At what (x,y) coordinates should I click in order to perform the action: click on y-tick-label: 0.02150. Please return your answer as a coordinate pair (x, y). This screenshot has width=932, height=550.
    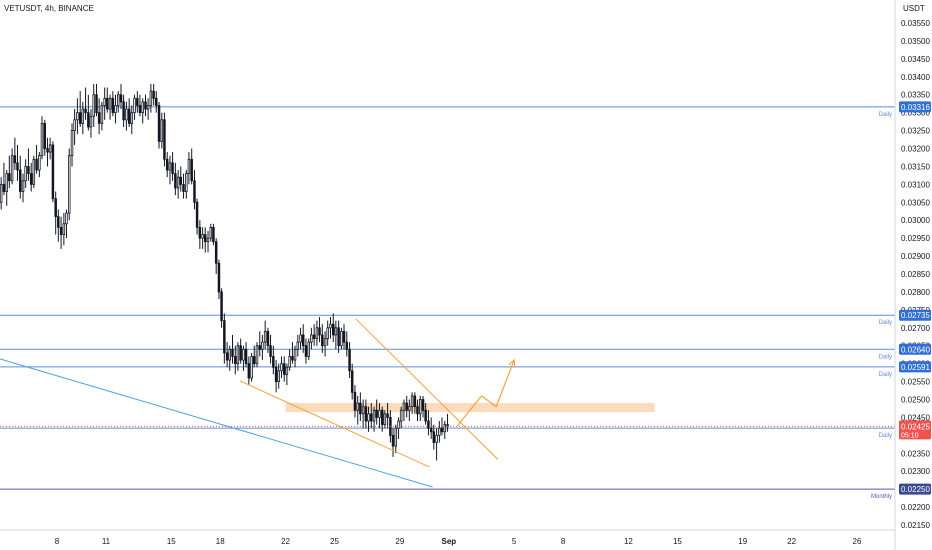
    Looking at the image, I should click on (915, 525).